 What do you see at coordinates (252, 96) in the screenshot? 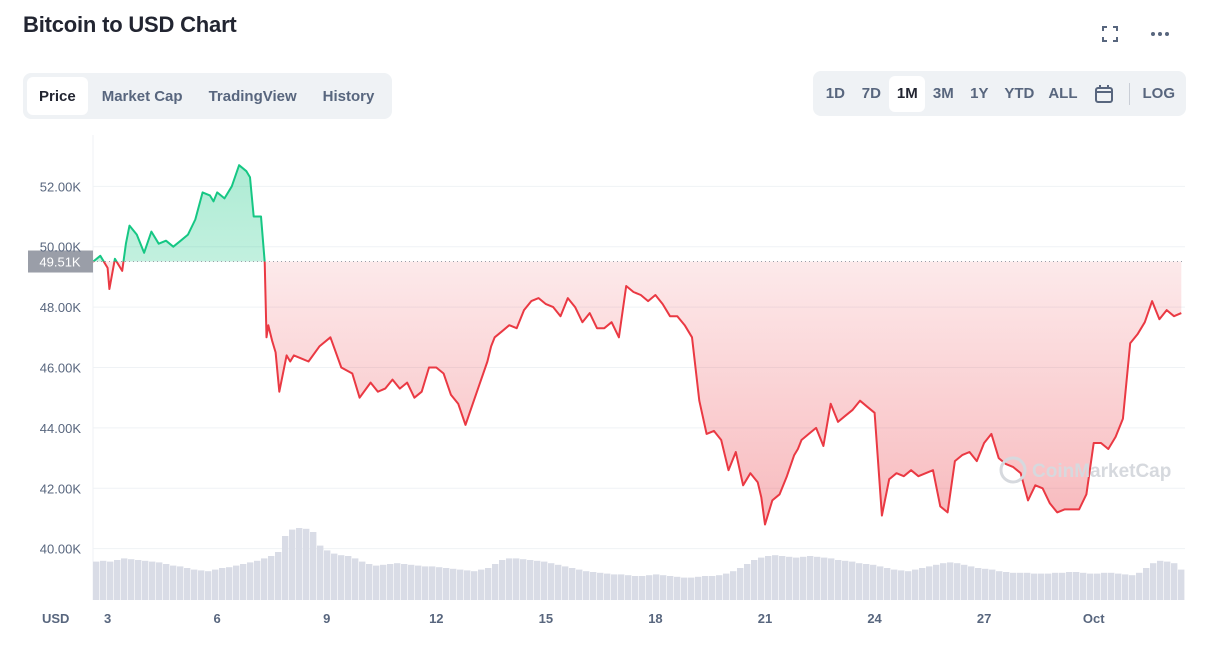
I see `tab-tradingview: TradingView` at bounding box center [252, 96].